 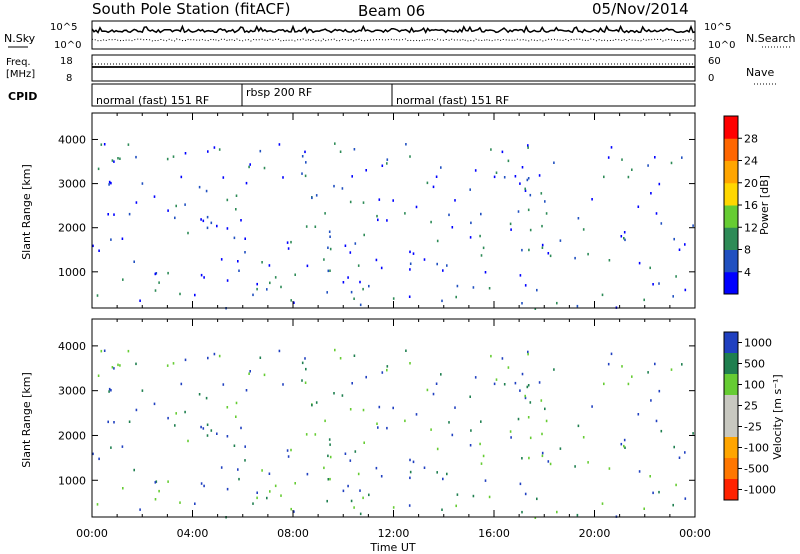 I want to click on nave-tick-high: 60, so click(x=714, y=61).